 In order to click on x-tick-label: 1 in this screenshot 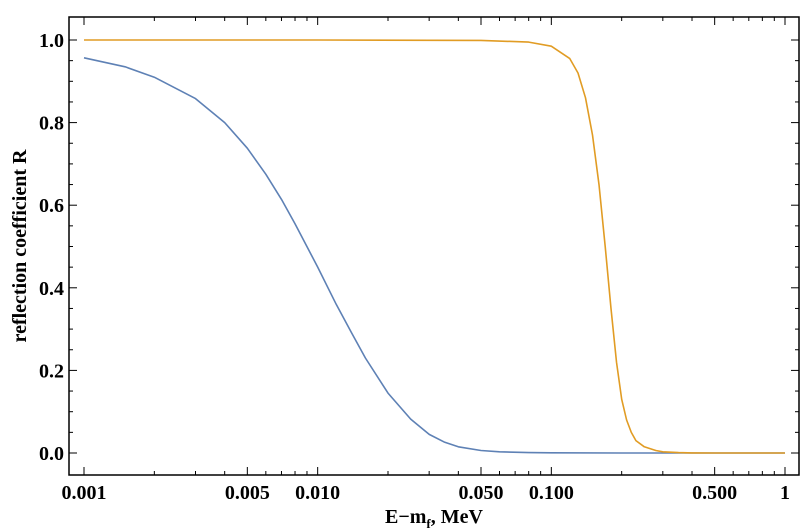, I will do `click(785, 493)`.